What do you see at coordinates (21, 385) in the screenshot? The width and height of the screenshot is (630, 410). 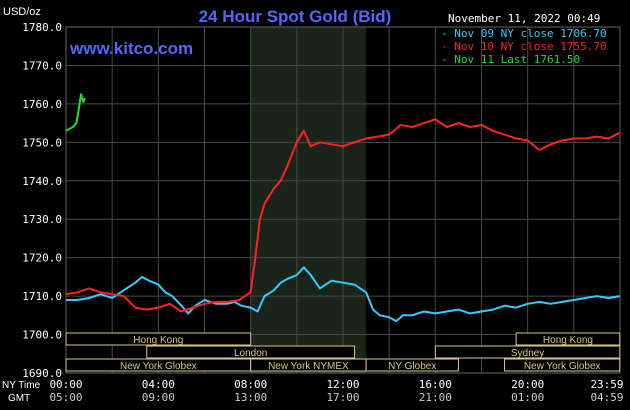 I see `ny-time-label: NY Time` at bounding box center [21, 385].